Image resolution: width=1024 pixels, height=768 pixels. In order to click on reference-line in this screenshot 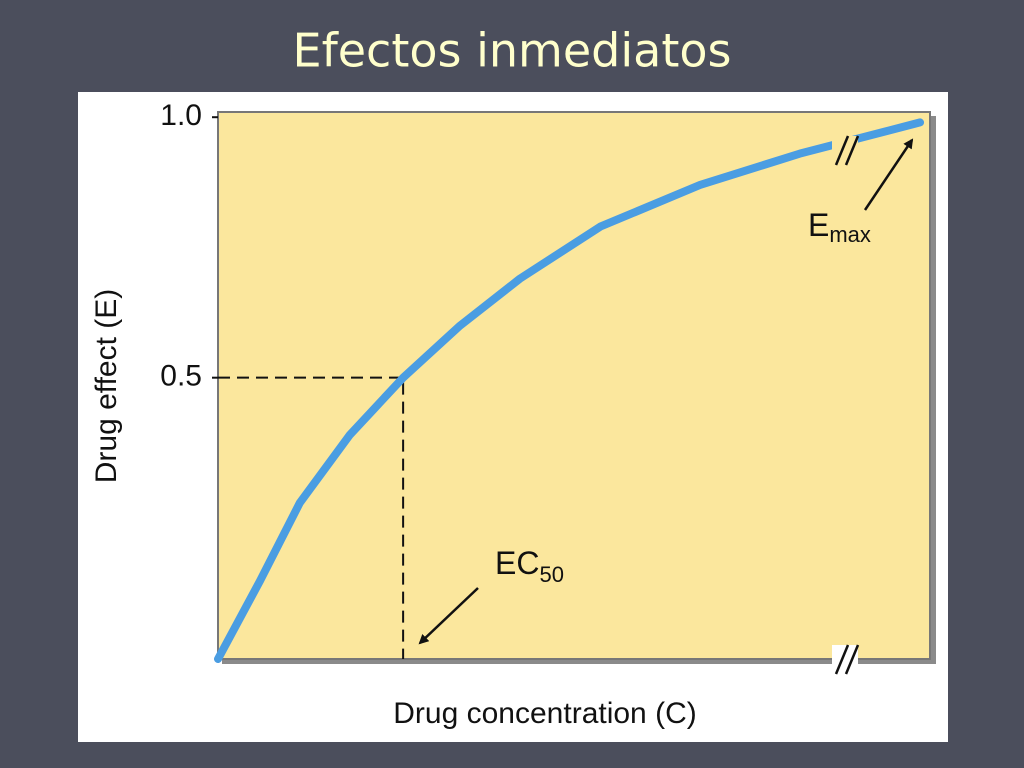, I will do `click(311, 517)`.